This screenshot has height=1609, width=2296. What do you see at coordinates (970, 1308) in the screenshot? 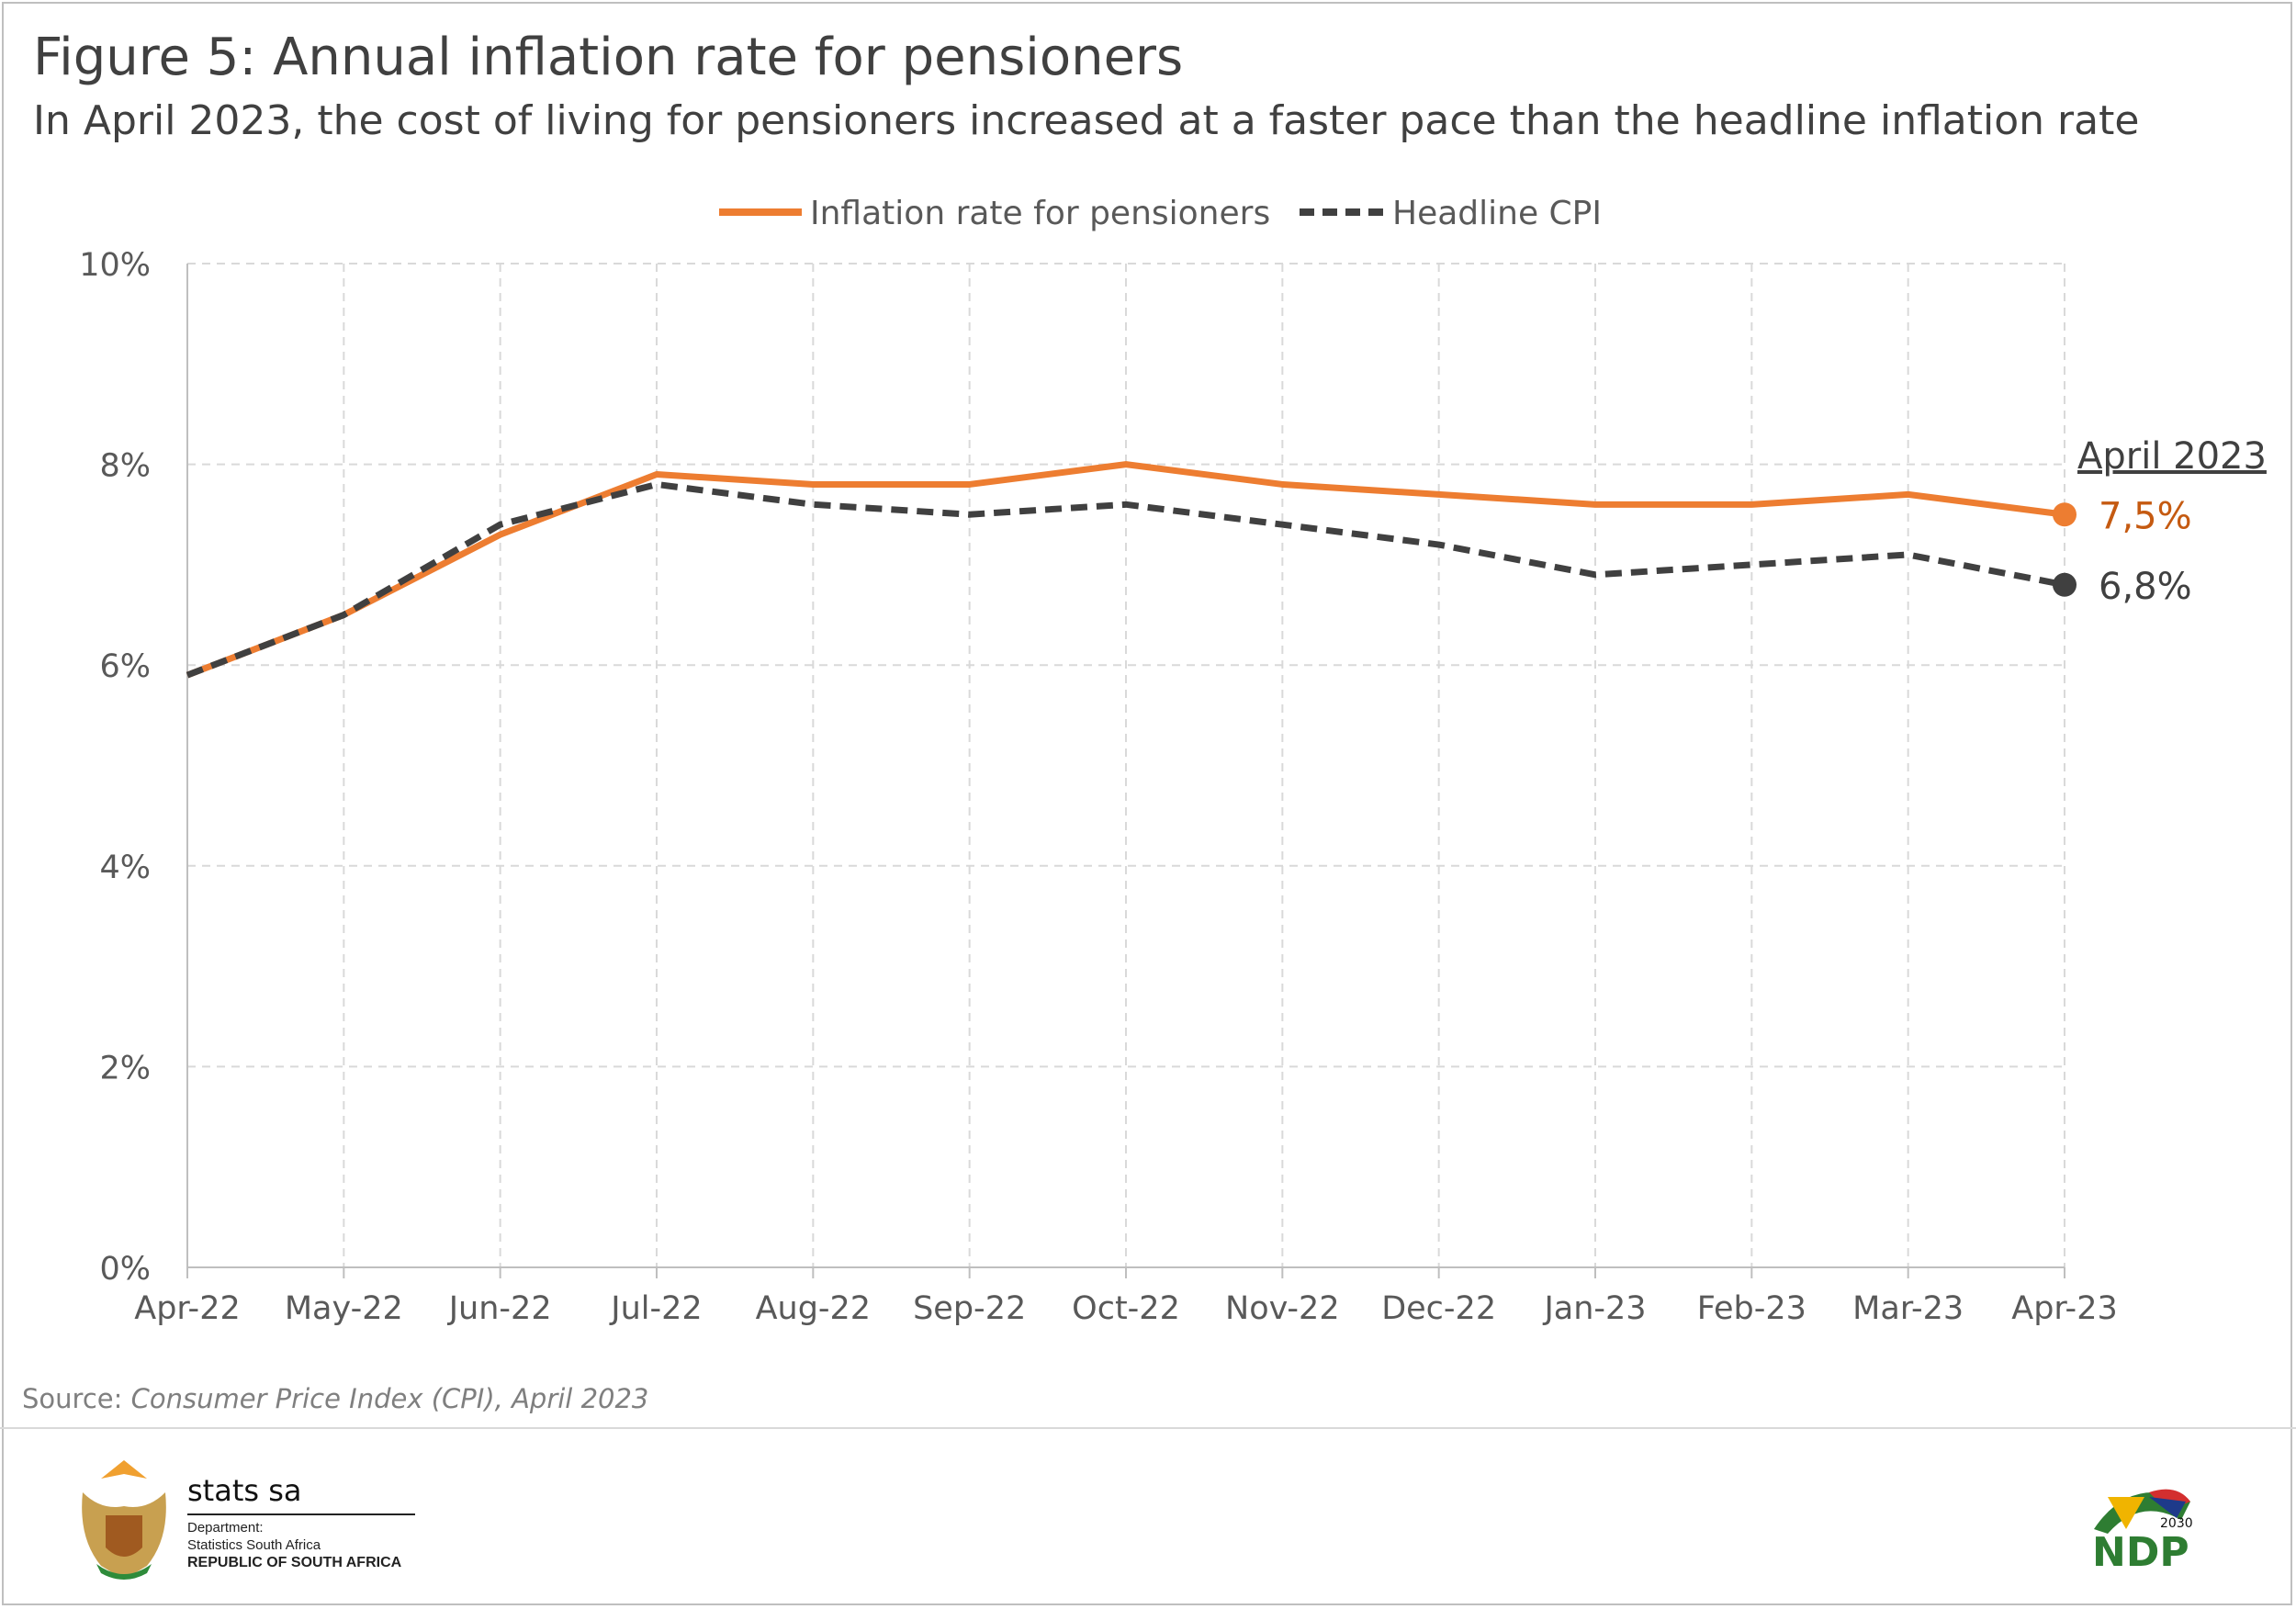
I see `x-tick-label: Sep-22` at bounding box center [970, 1308].